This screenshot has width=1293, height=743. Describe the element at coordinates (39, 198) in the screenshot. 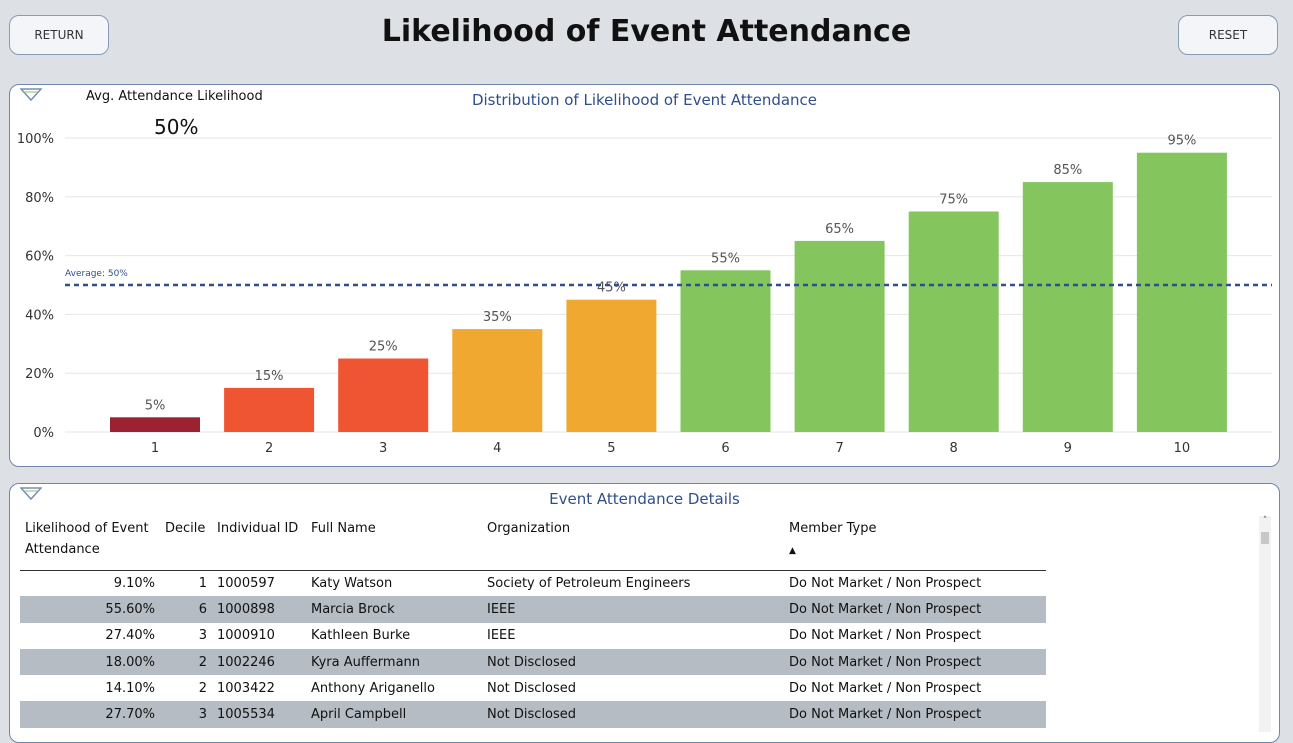

I see `y-tick-label: 80%` at that location.